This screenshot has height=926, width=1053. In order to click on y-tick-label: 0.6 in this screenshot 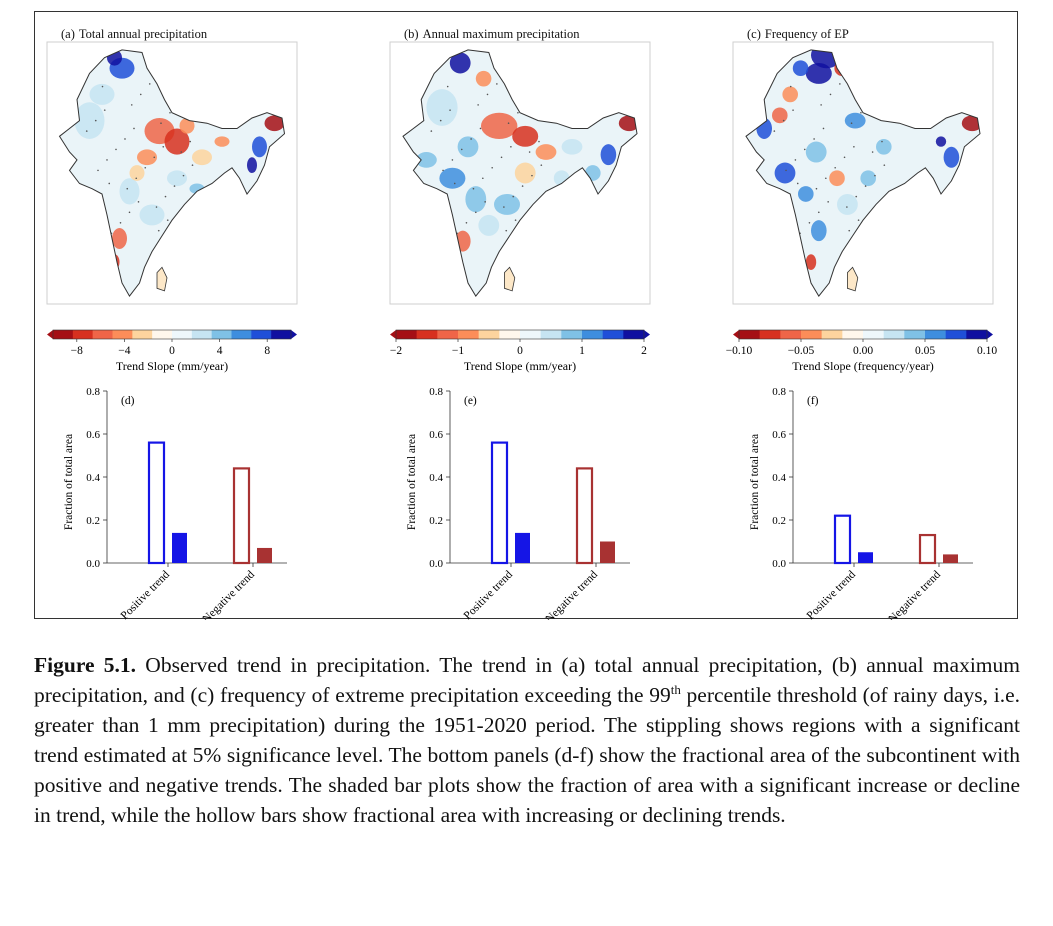, I will do `click(93, 435)`.